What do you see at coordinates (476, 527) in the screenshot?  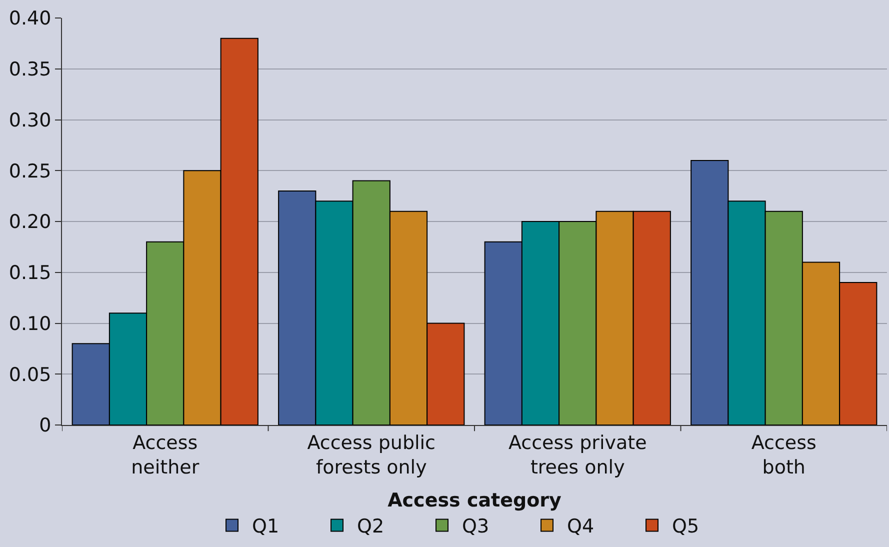 I see `legend-label: Q3` at bounding box center [476, 527].